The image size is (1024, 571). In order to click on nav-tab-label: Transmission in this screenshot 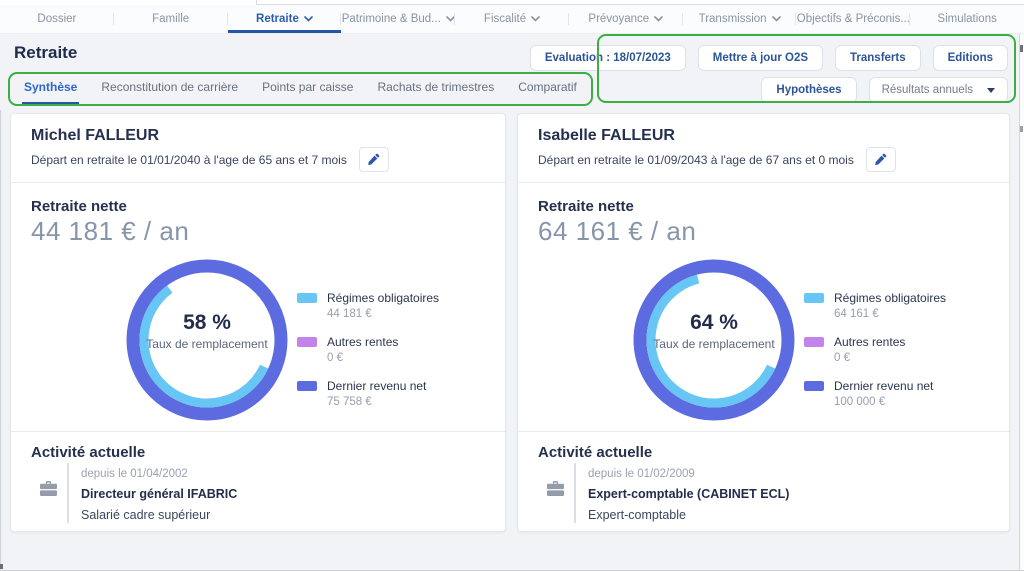, I will do `click(732, 19)`.